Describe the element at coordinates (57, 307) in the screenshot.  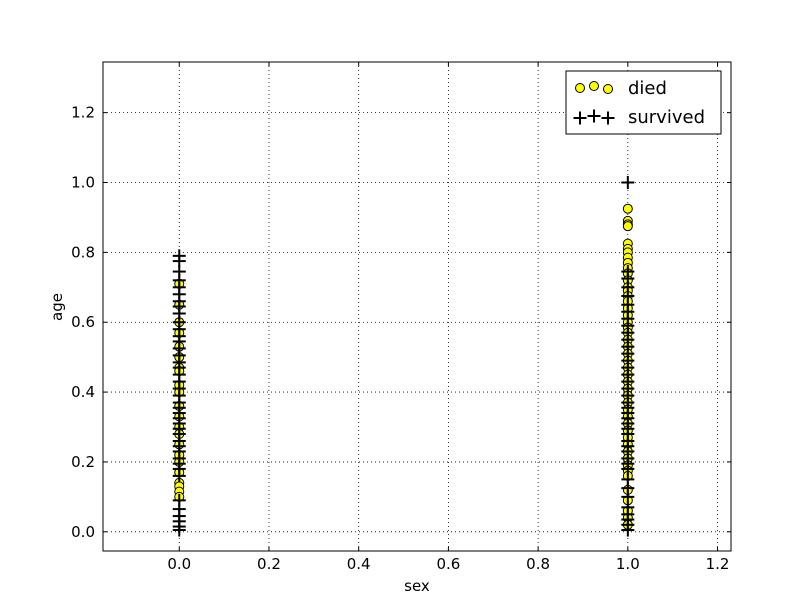
I see `y-axis-label: age` at that location.